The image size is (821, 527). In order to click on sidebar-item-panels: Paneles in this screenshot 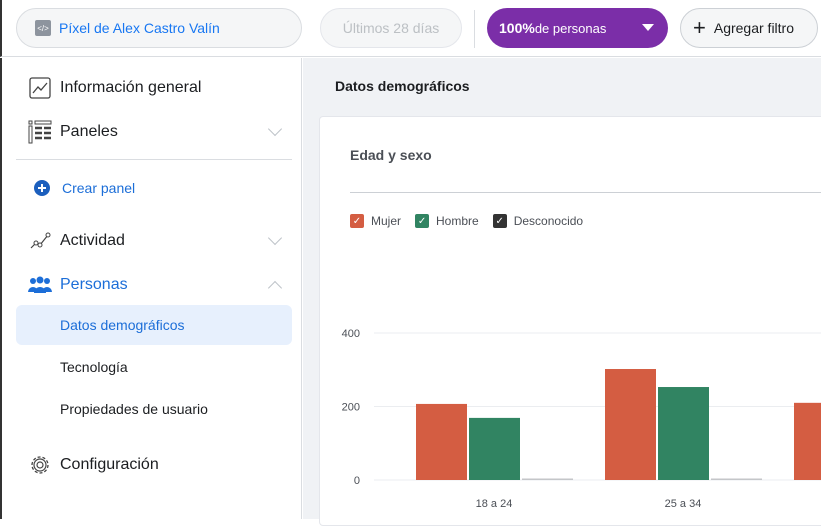, I will do `click(160, 132)`.